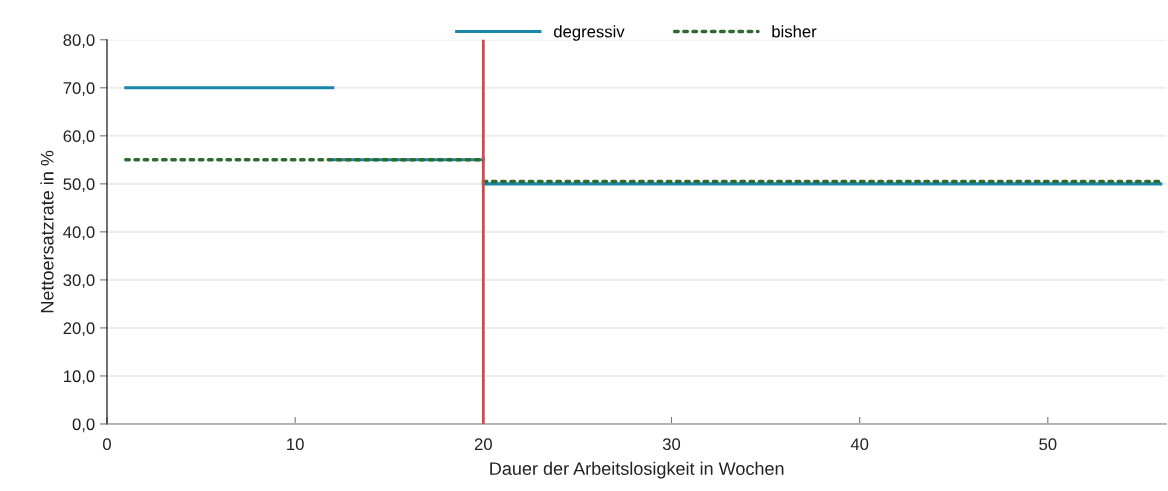  What do you see at coordinates (483, 444) in the screenshot?
I see `x-tick-label: 20` at bounding box center [483, 444].